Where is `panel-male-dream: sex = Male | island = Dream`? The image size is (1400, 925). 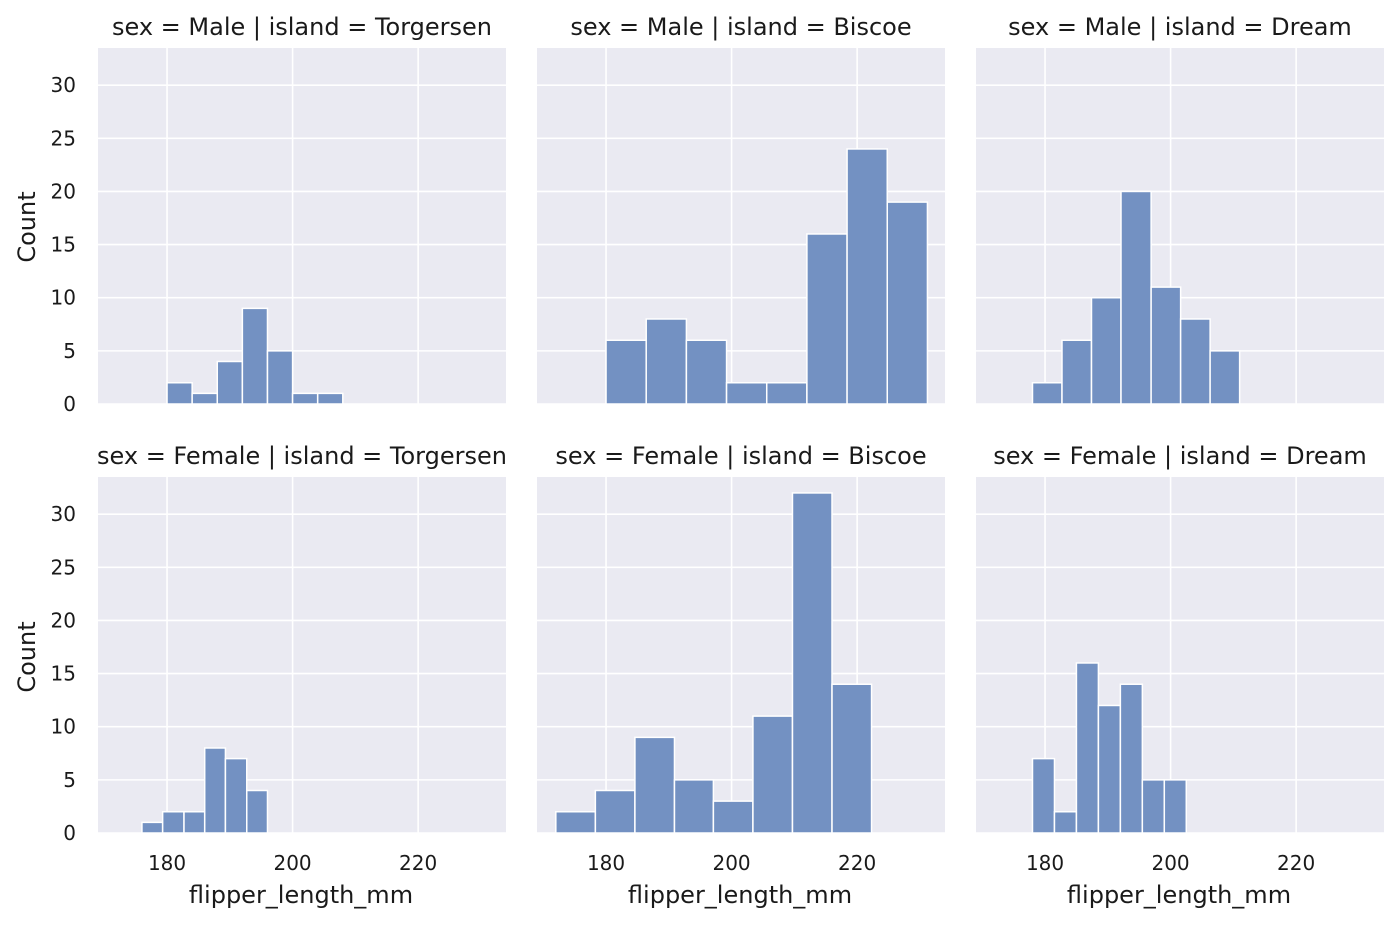 panel-male-dream: sex = Male | island = Dream is located at coordinates (1180, 209).